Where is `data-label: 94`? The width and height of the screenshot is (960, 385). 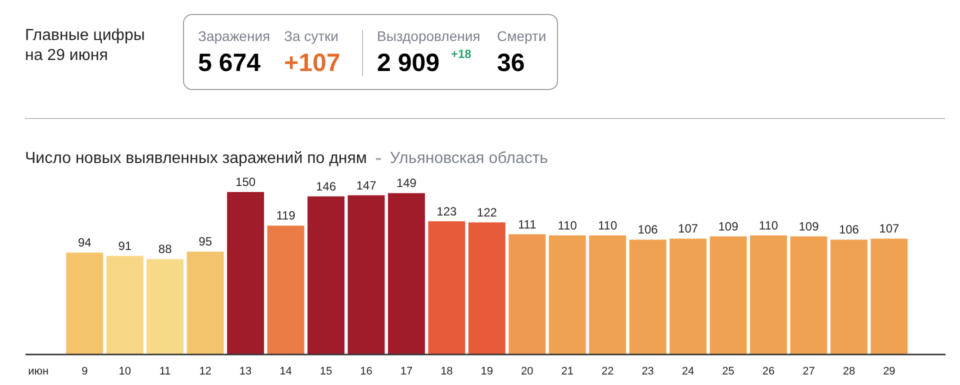 data-label: 94 is located at coordinates (85, 243).